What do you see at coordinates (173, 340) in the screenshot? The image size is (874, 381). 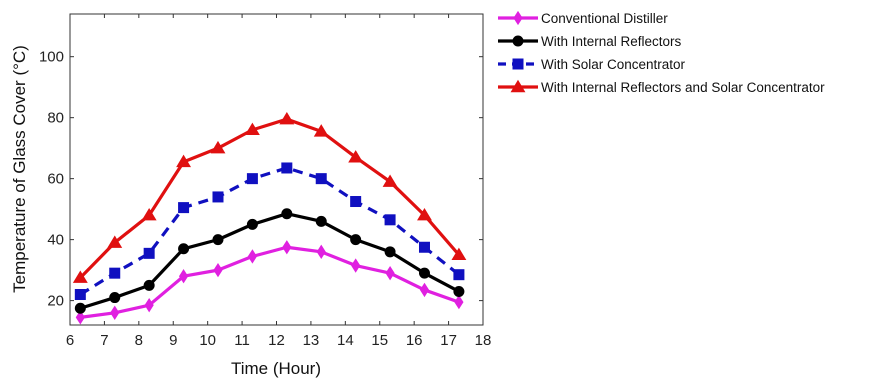 I see `x-tick-label: 9` at bounding box center [173, 340].